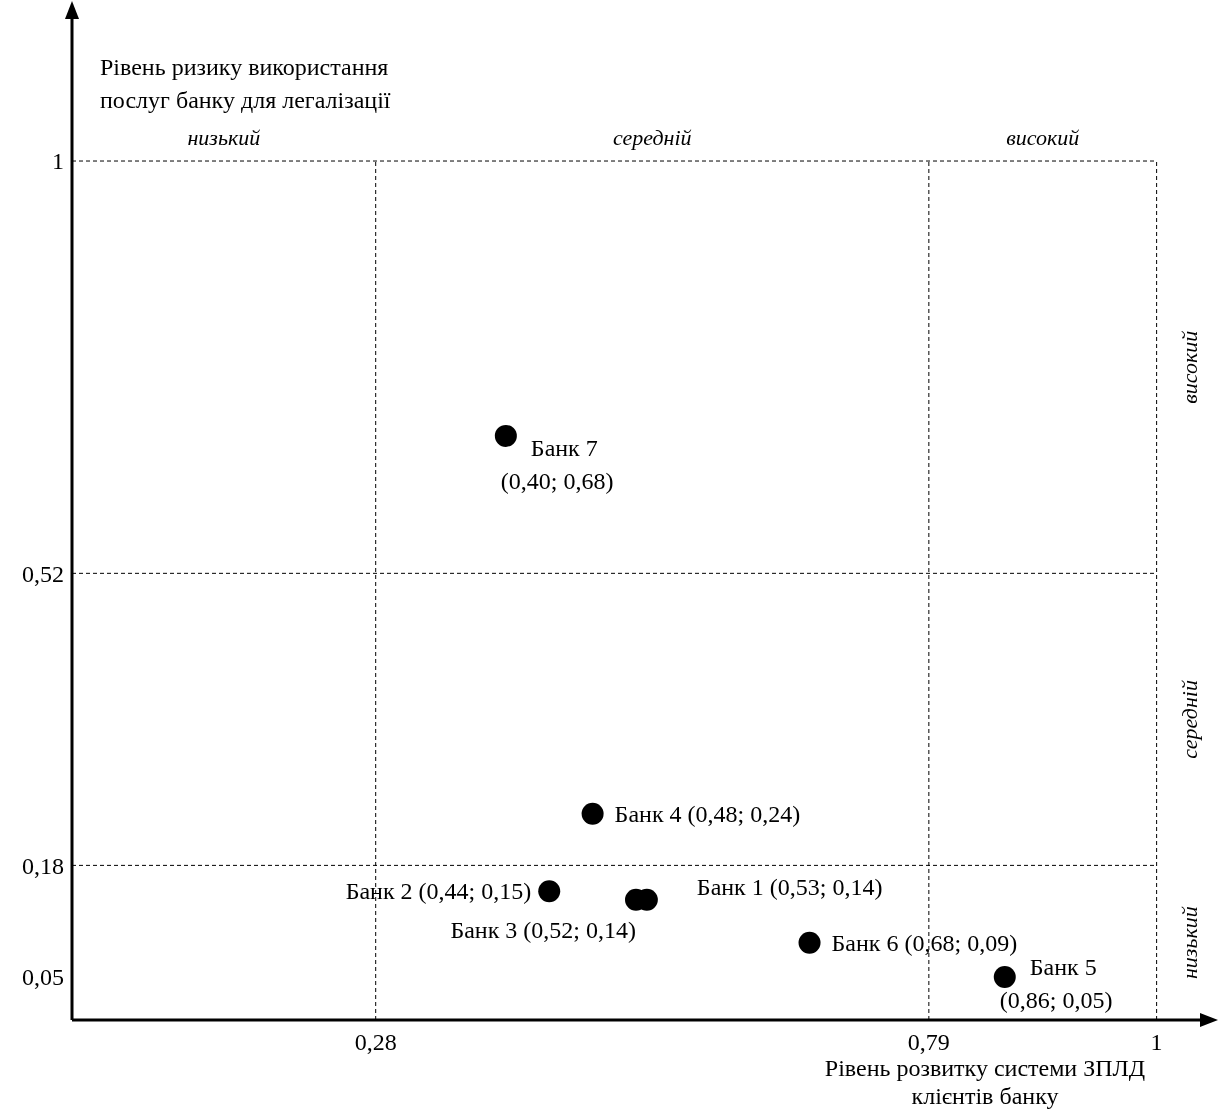 This screenshot has height=1110, width=1229. Describe the element at coordinates (438, 891) in the screenshot. I see `data-label: Банк 2 (0,44; 0,15)` at that location.